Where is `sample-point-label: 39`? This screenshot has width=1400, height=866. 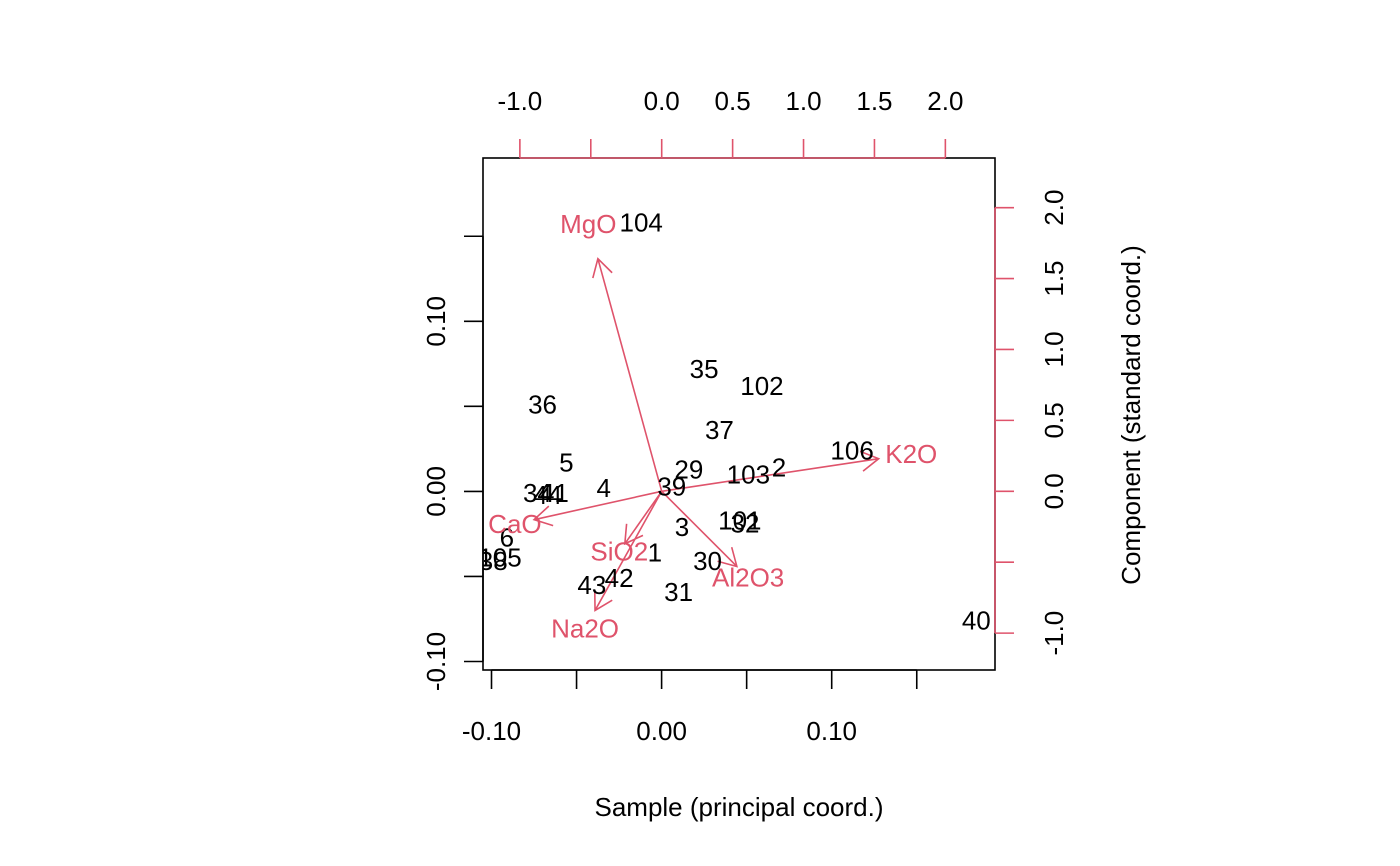
sample-point-label: 39 is located at coordinates (671, 486).